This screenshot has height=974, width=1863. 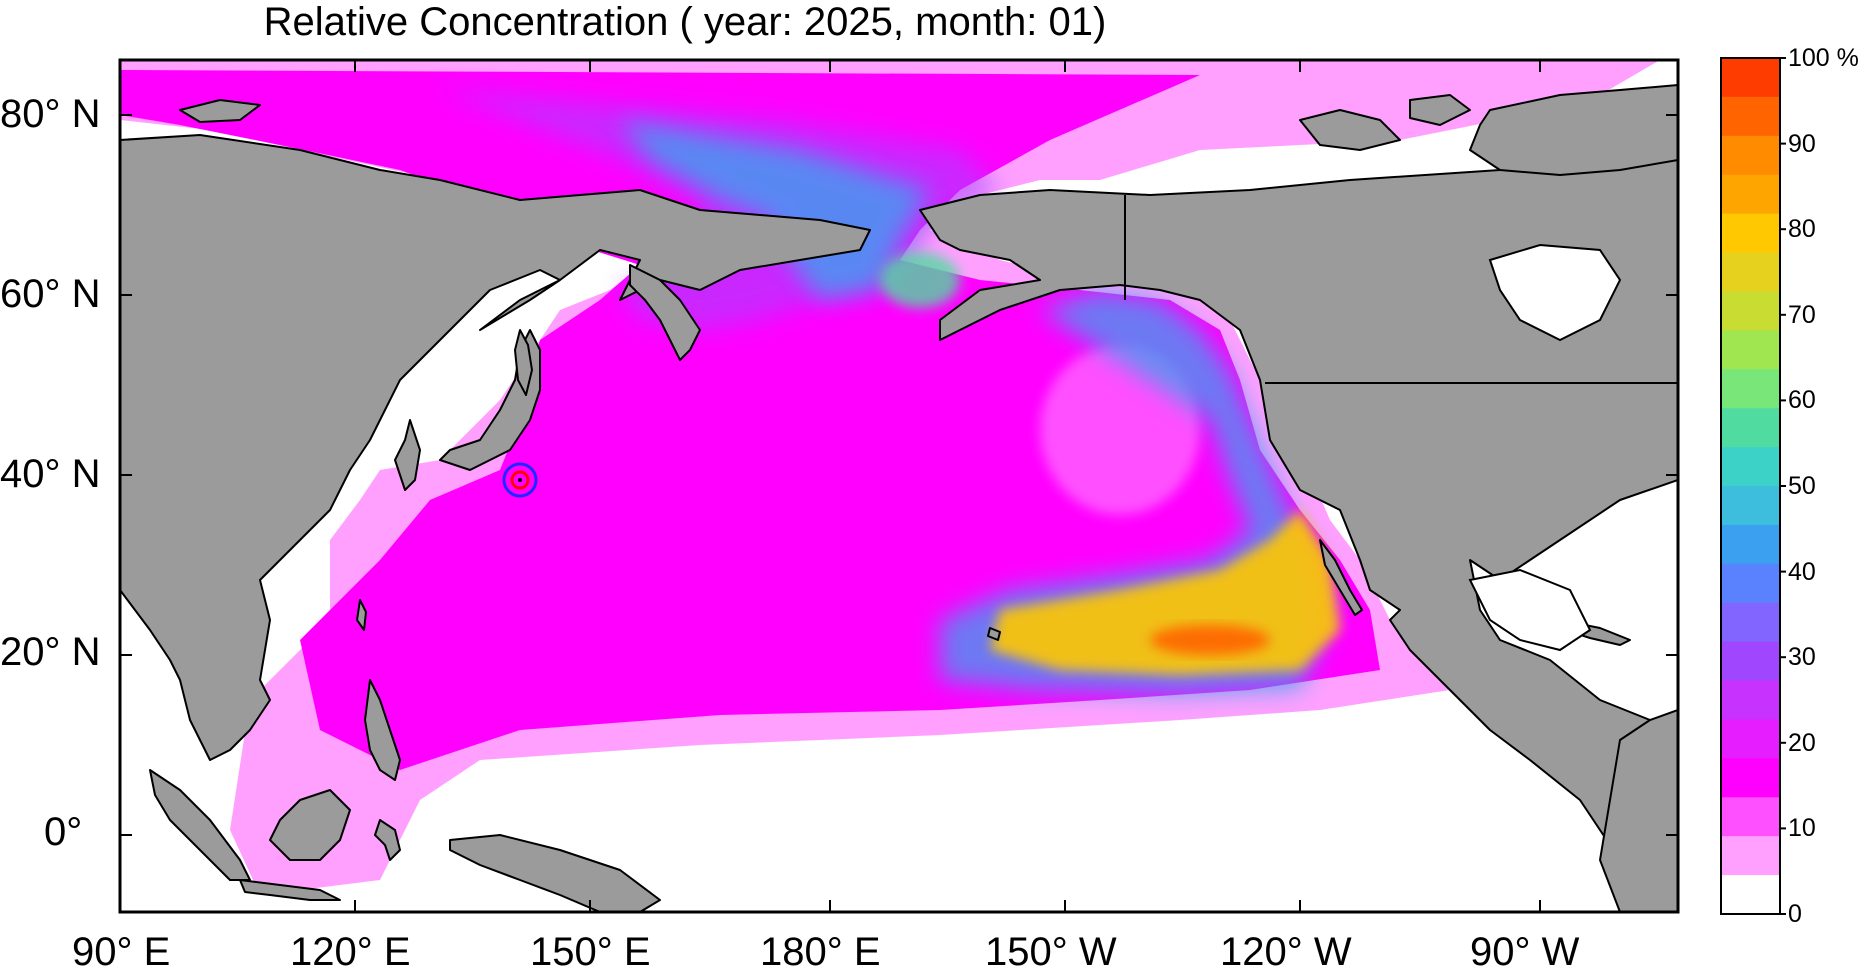 What do you see at coordinates (920, 280) in the screenshot?
I see `concentration-patch-green` at bounding box center [920, 280].